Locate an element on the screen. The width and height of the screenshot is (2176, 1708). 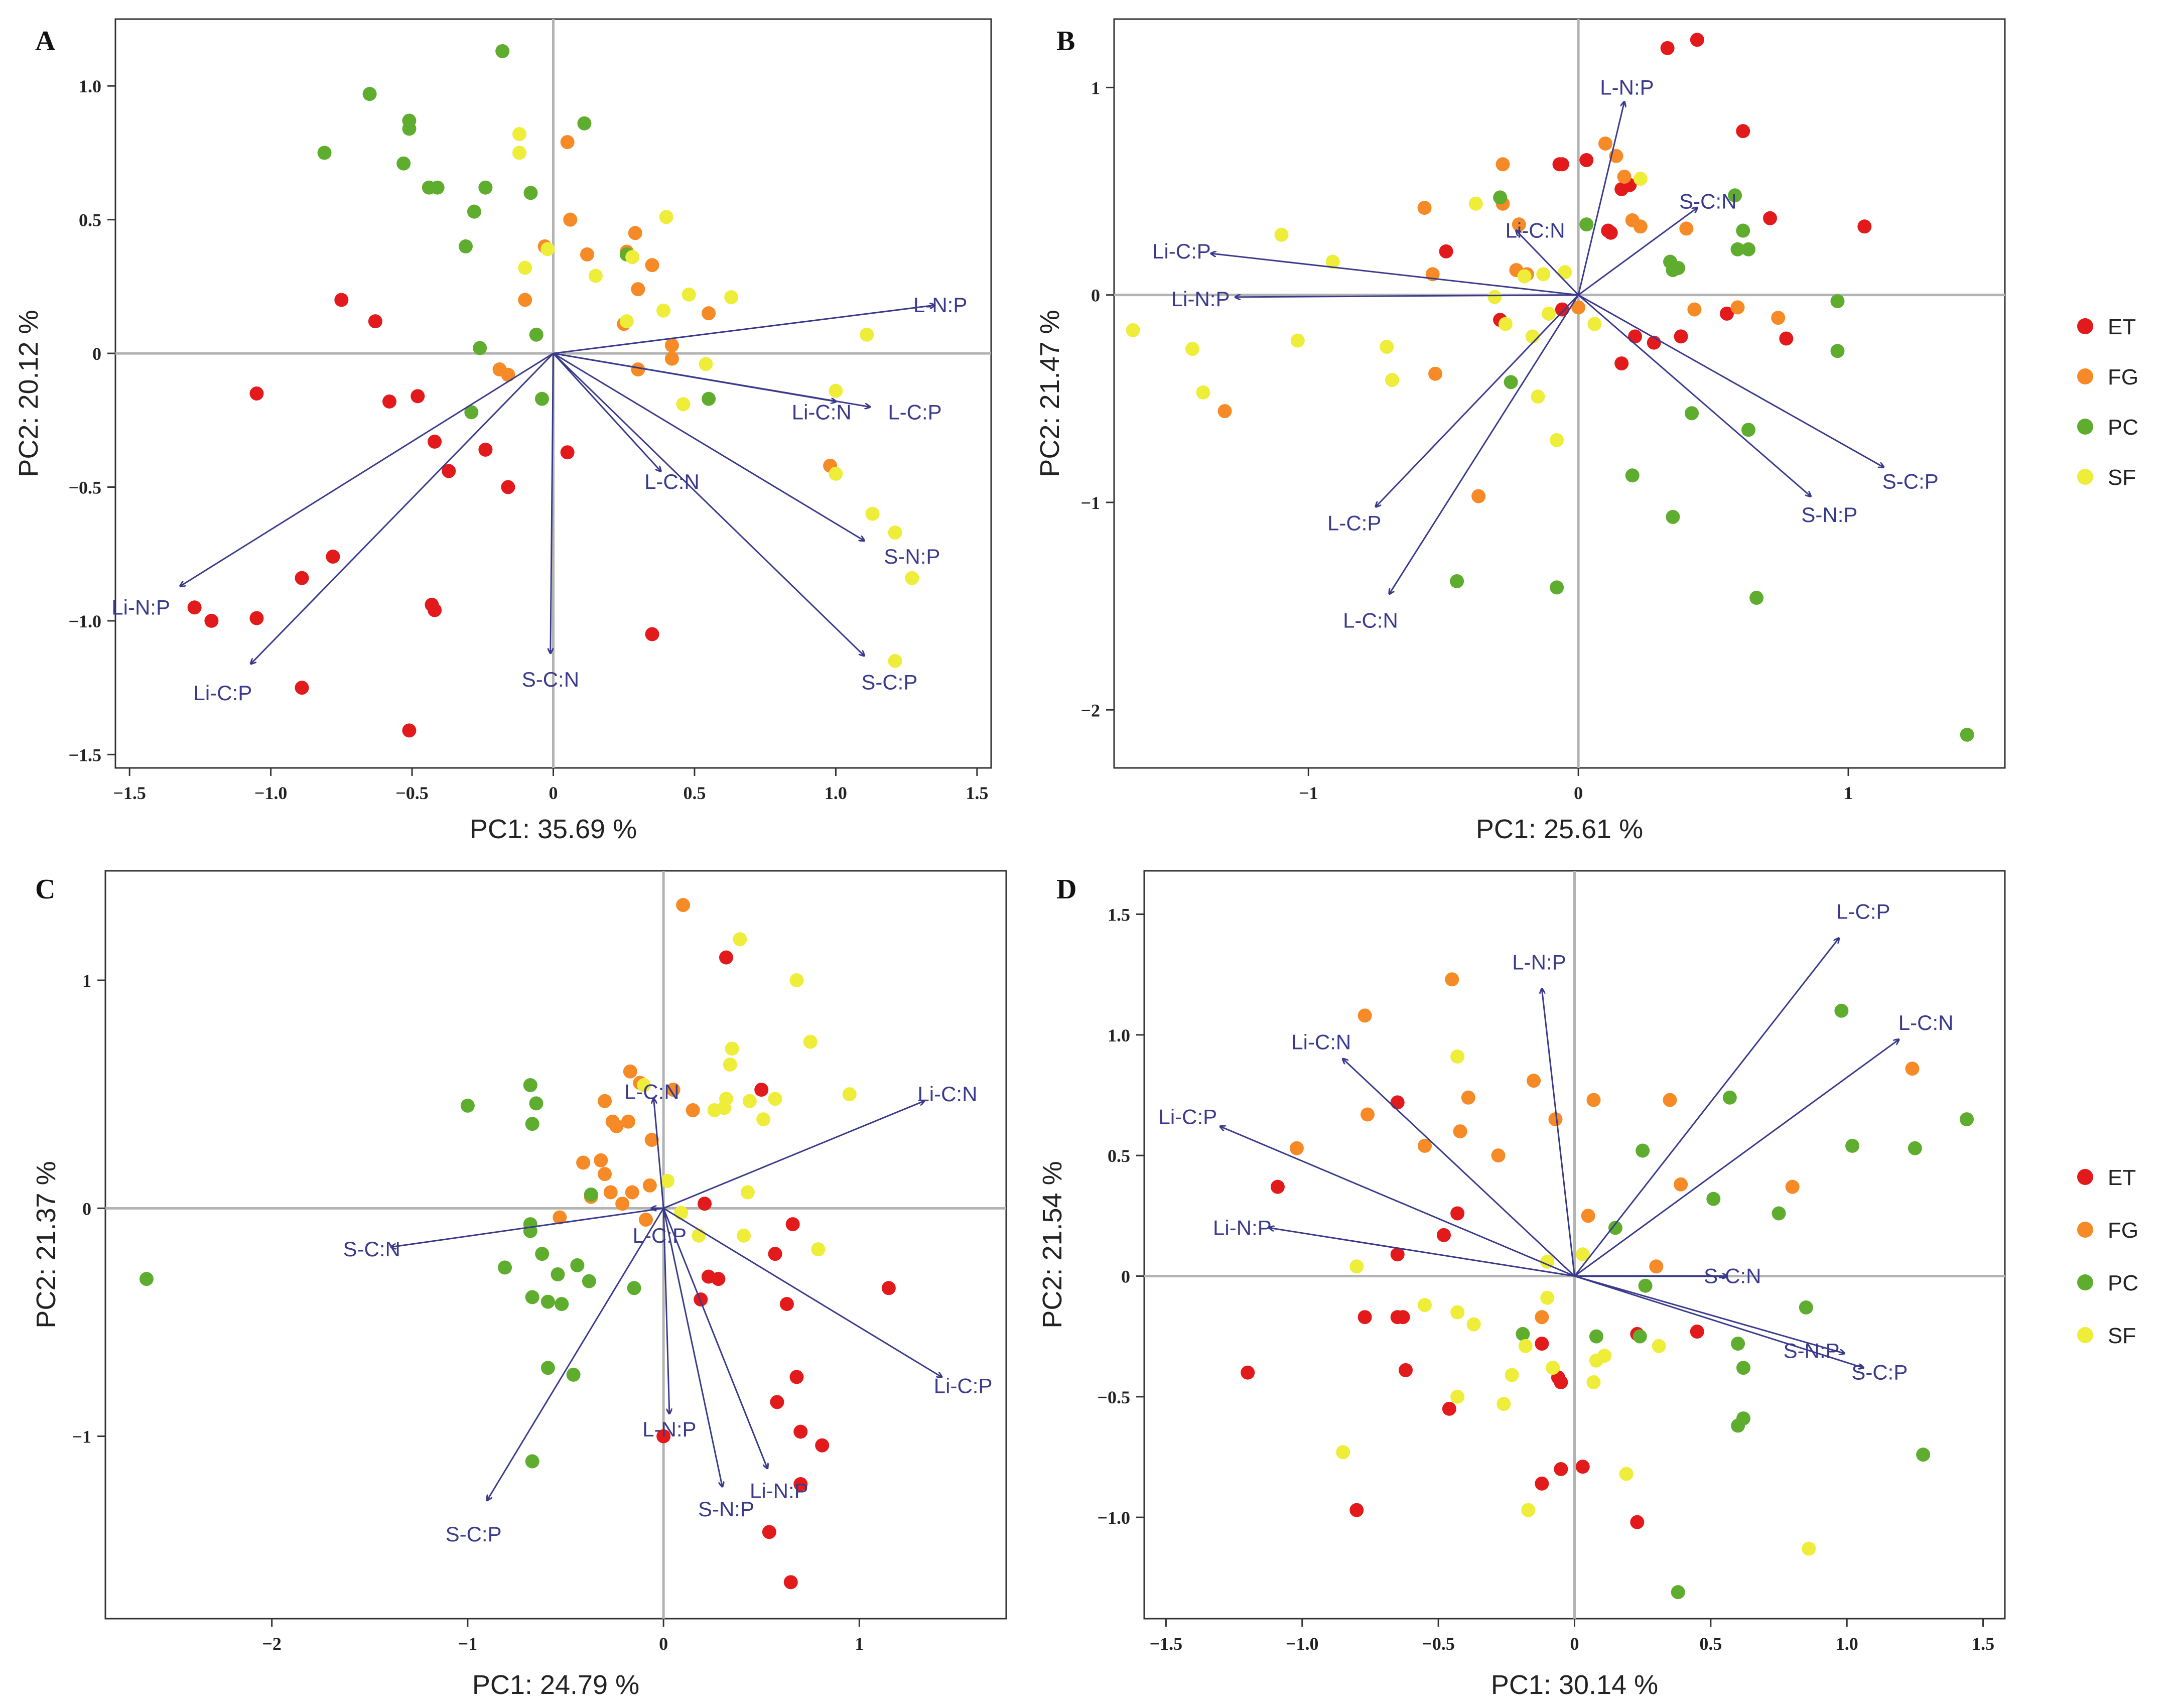
panel-a-arrow-label-l-n-p: L-N:P is located at coordinates (940, 305).